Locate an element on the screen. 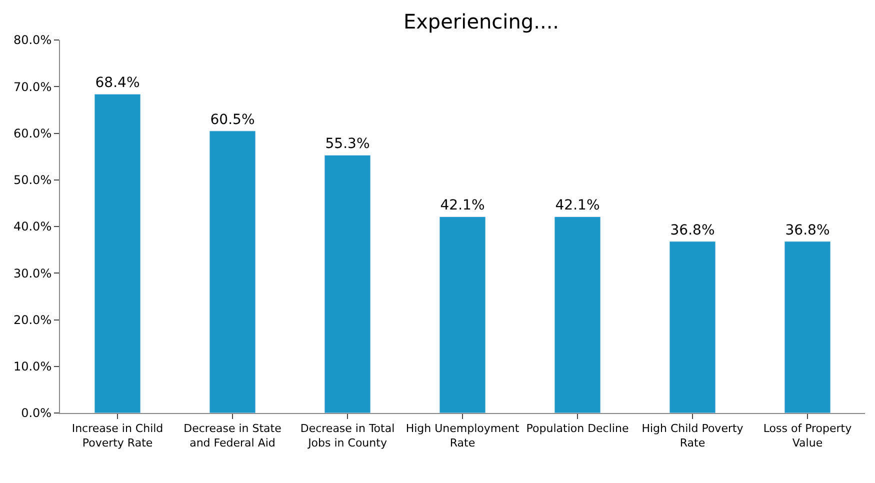 The image size is (875, 483). data-label: 68.4% is located at coordinates (117, 83).